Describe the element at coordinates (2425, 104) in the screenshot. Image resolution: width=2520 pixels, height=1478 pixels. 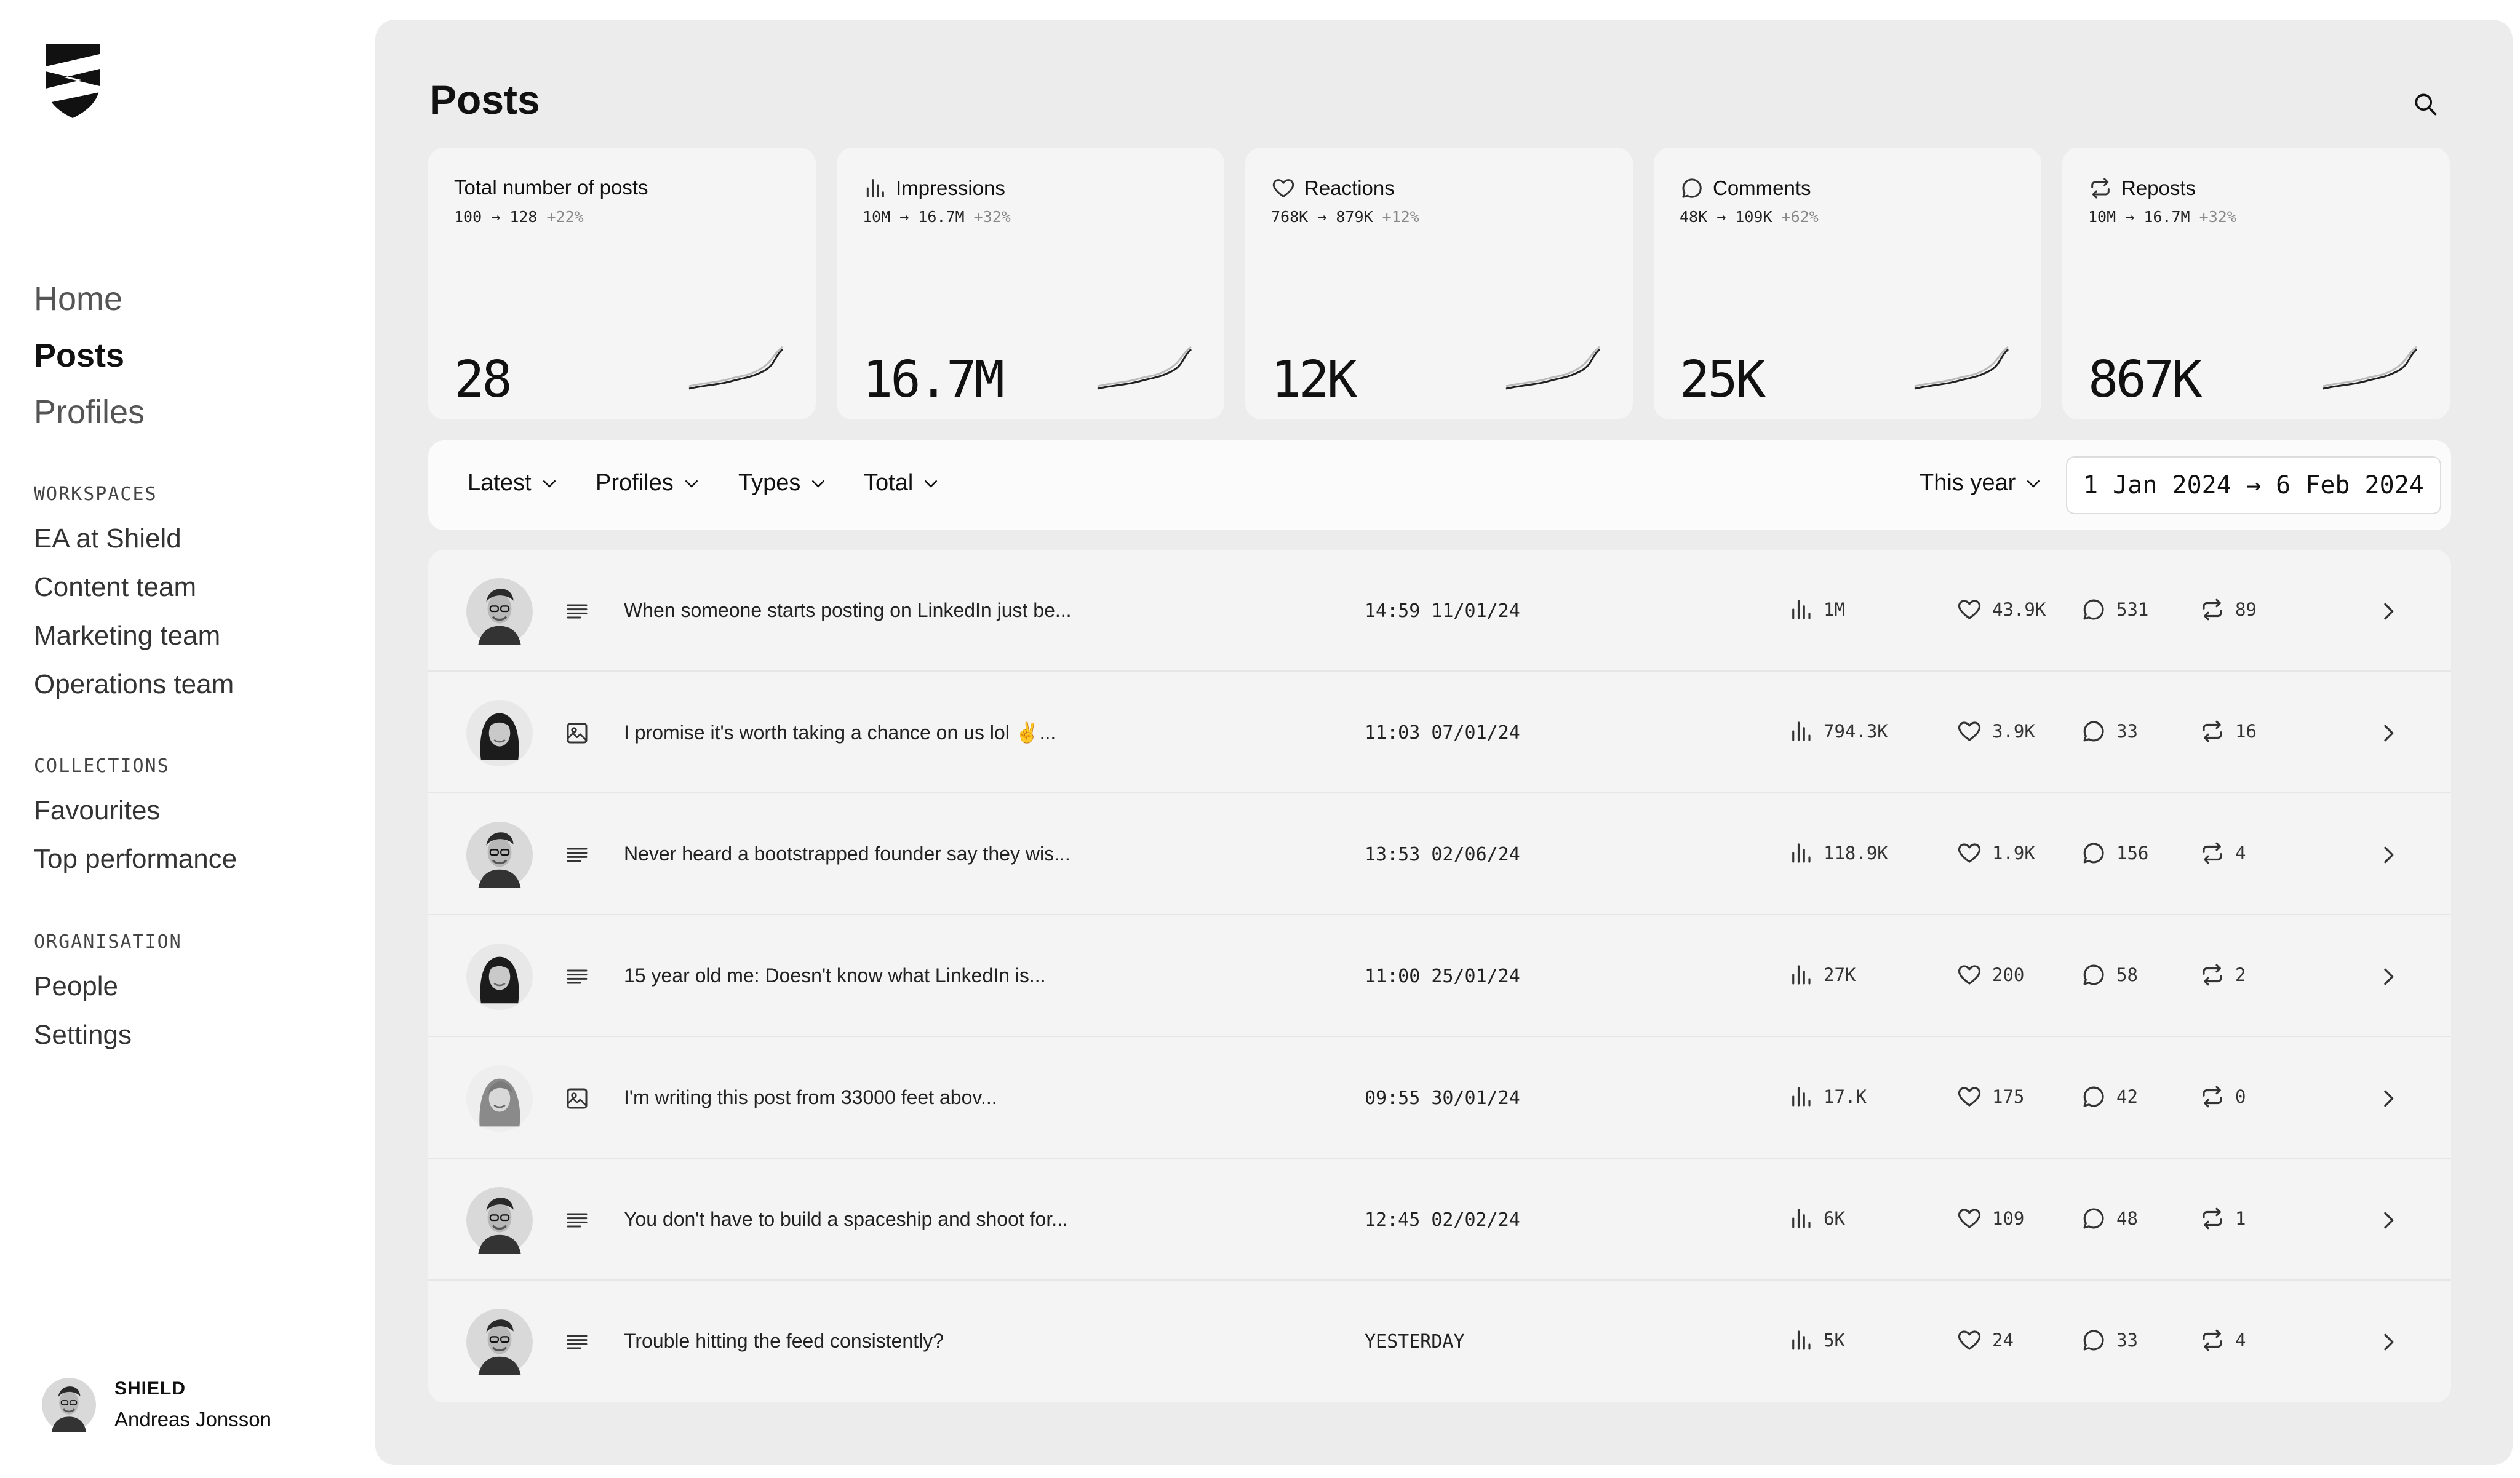
I see `search-button` at that location.